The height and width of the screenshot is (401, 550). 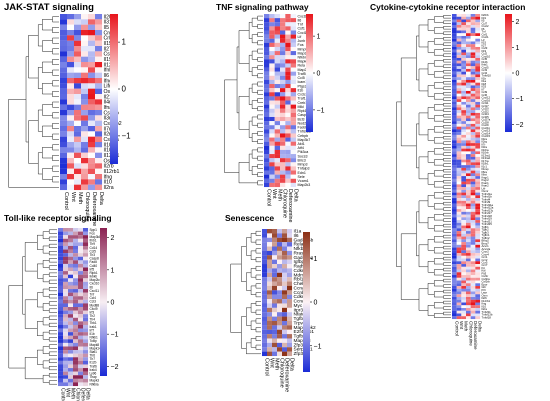 I want to click on row-label: Il6, so click(x=92, y=287).